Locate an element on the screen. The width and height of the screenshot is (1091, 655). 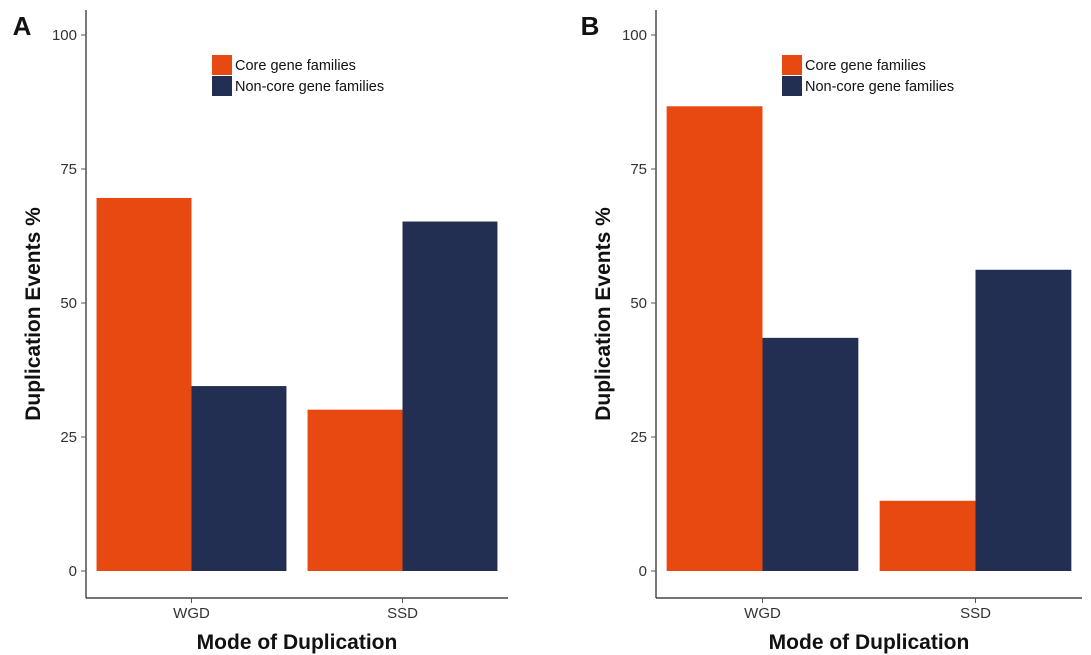
panel-label: B is located at coordinates (590, 26).